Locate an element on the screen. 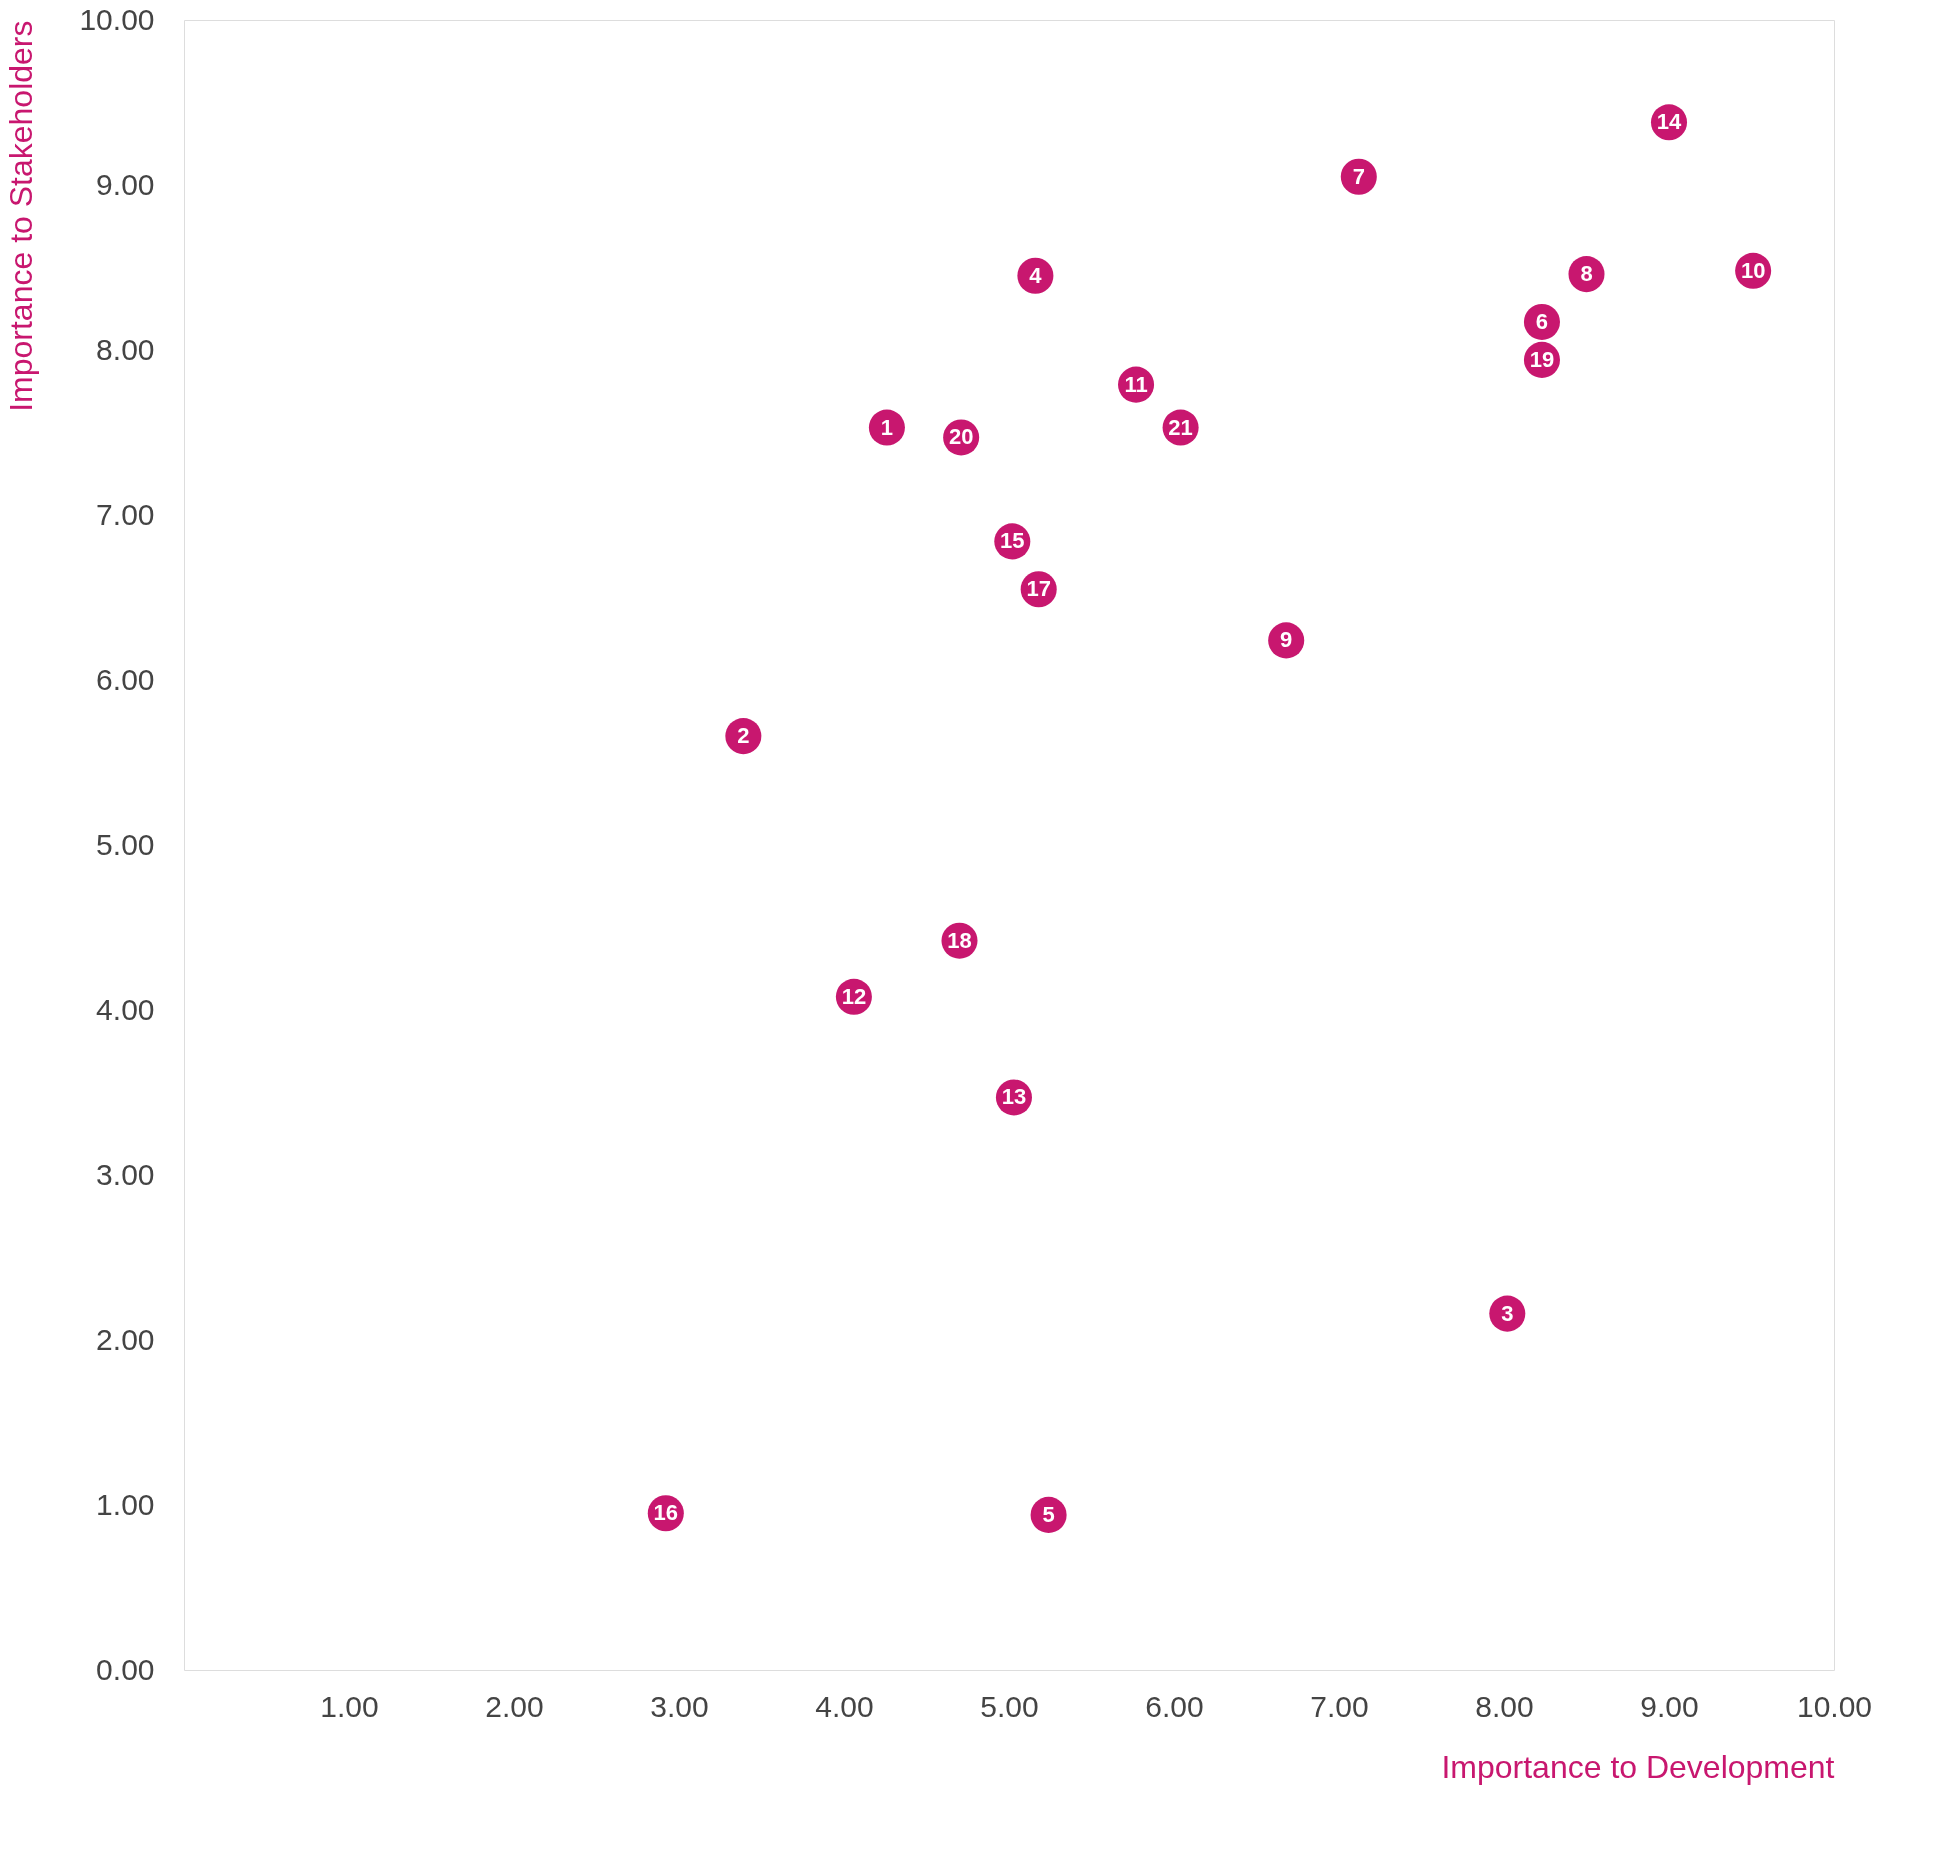 The width and height of the screenshot is (1935, 1852). annotation: 21 is located at coordinates (1180, 427).